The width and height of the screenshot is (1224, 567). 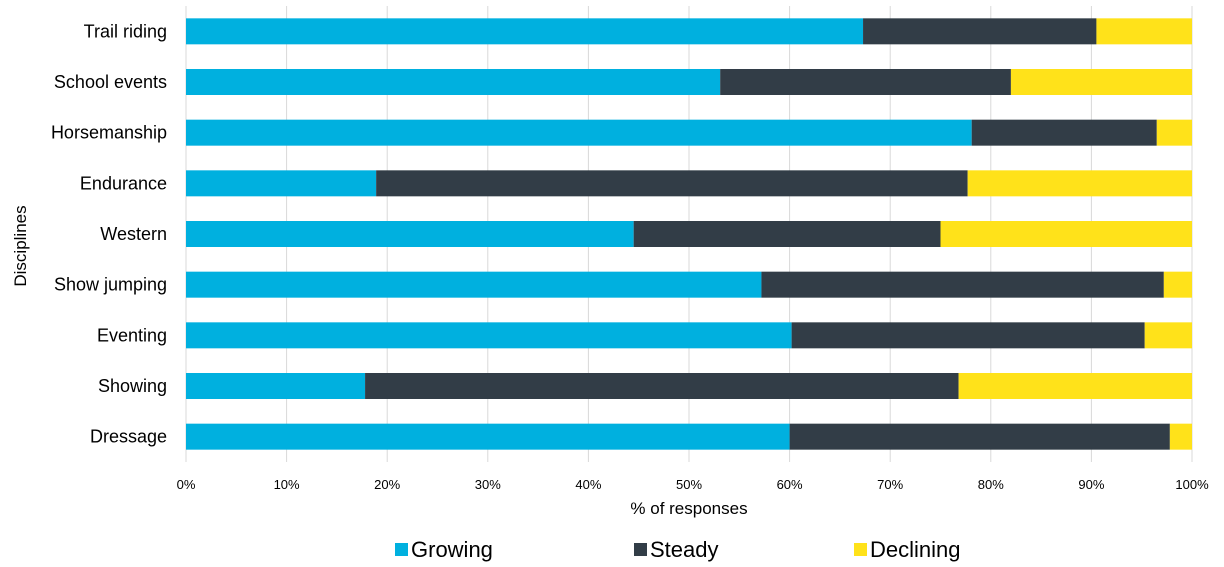 I want to click on category-label: Horsemanship, so click(x=109, y=133).